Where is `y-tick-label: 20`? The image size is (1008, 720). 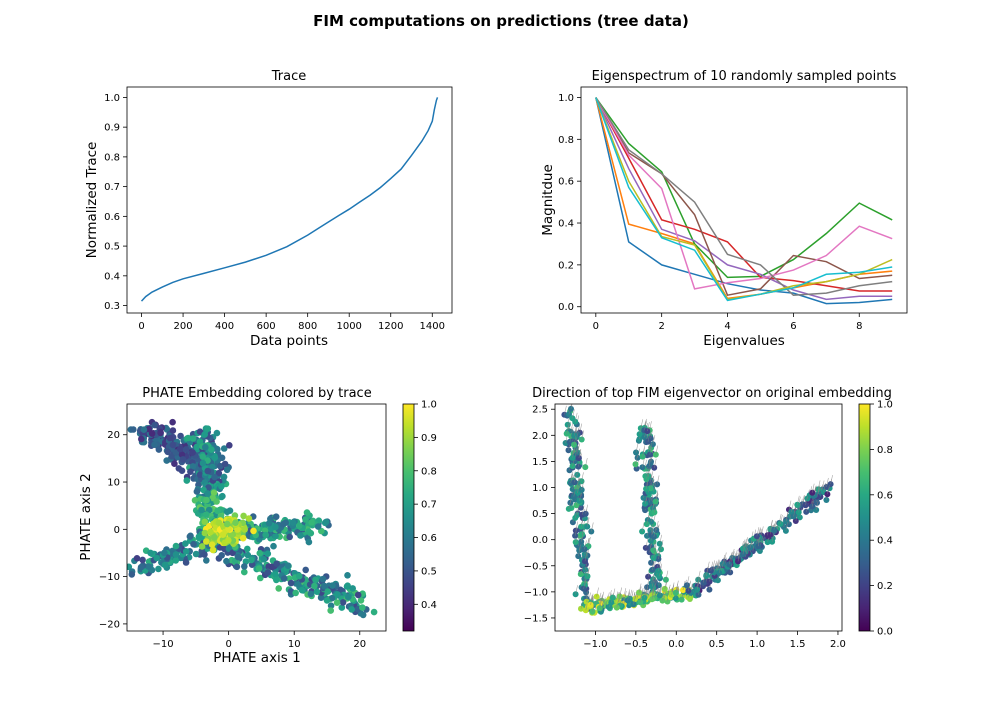
y-tick-label: 20 is located at coordinates (113, 435).